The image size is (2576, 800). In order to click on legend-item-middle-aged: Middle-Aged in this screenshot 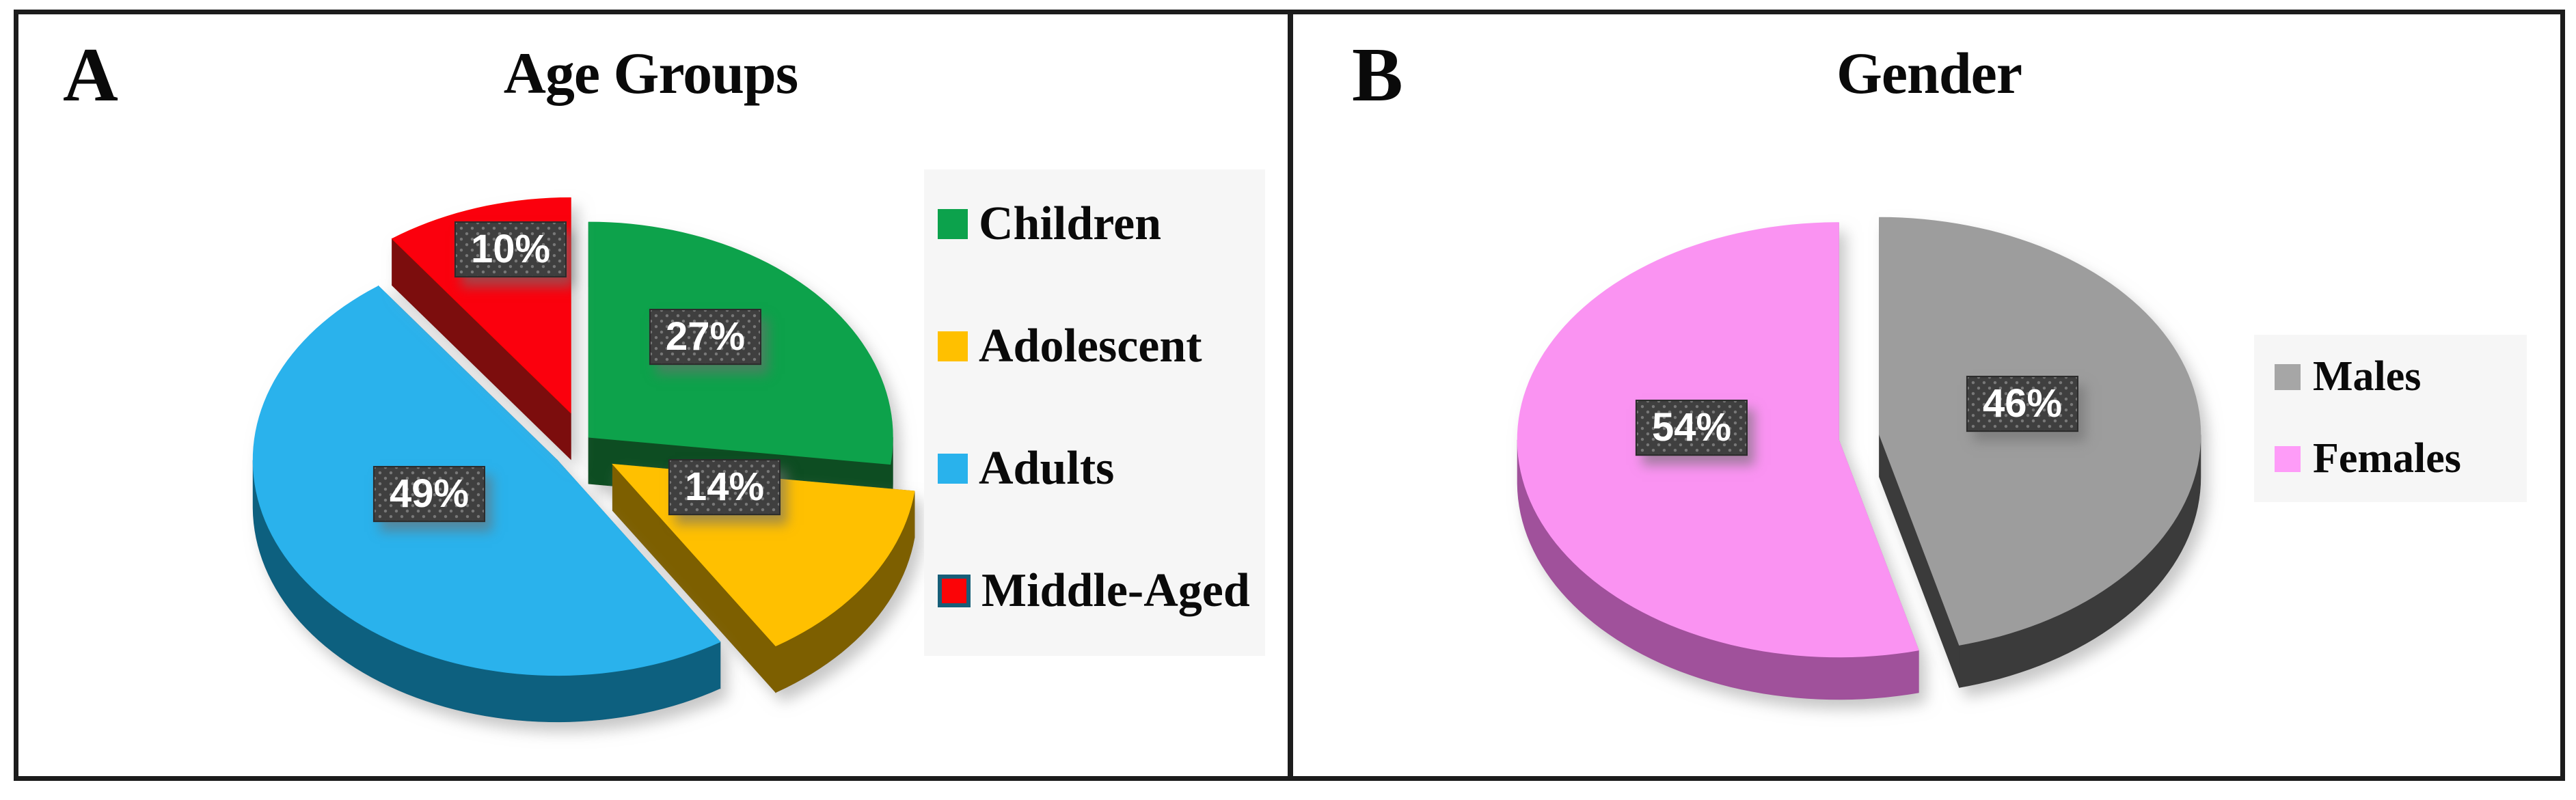, I will do `click(1098, 591)`.